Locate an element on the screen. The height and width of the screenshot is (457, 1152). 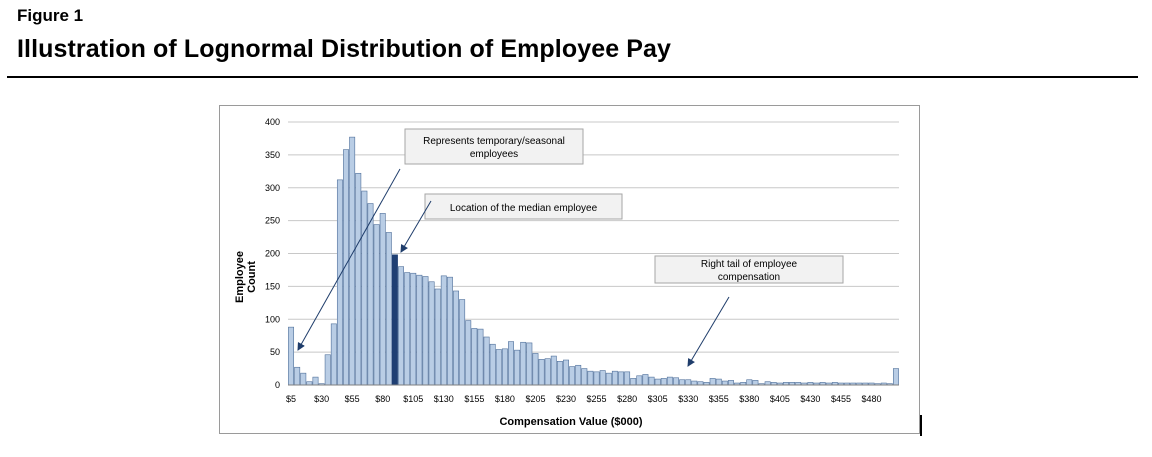
y-axis-title-line: Employee is located at coordinates (240, 277).